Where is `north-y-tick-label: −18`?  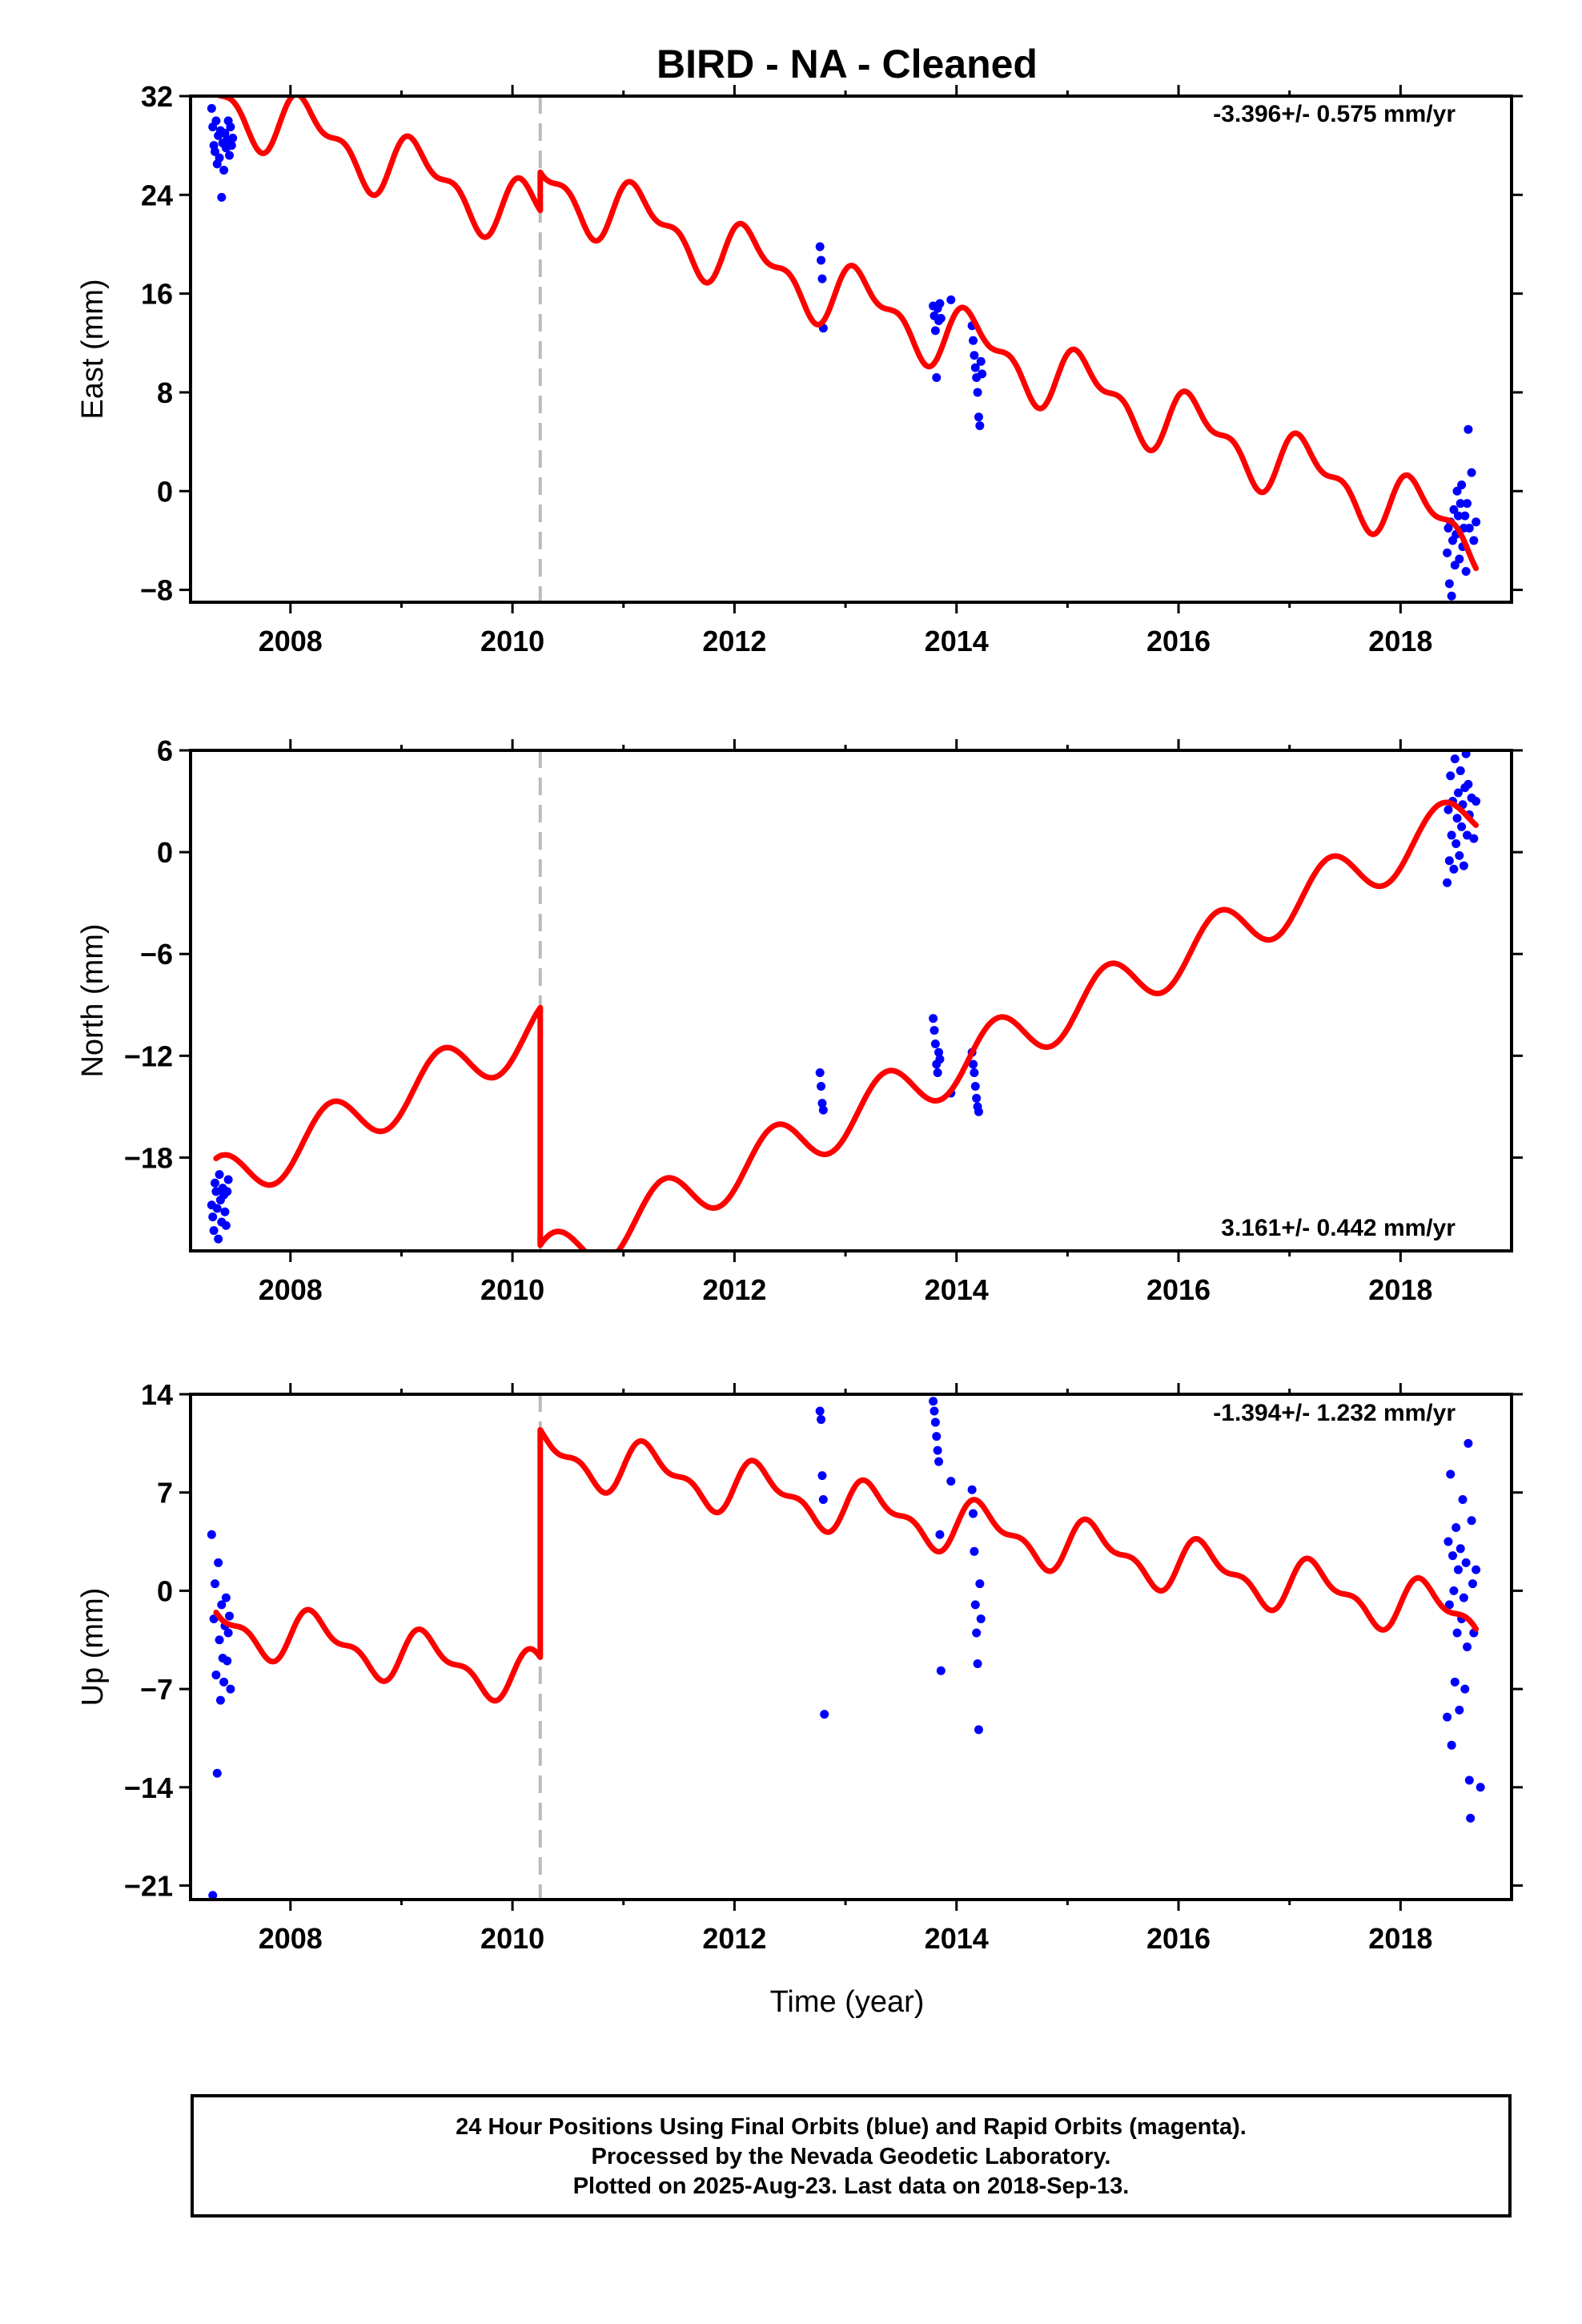
north-y-tick-label: −18 is located at coordinates (148, 1157).